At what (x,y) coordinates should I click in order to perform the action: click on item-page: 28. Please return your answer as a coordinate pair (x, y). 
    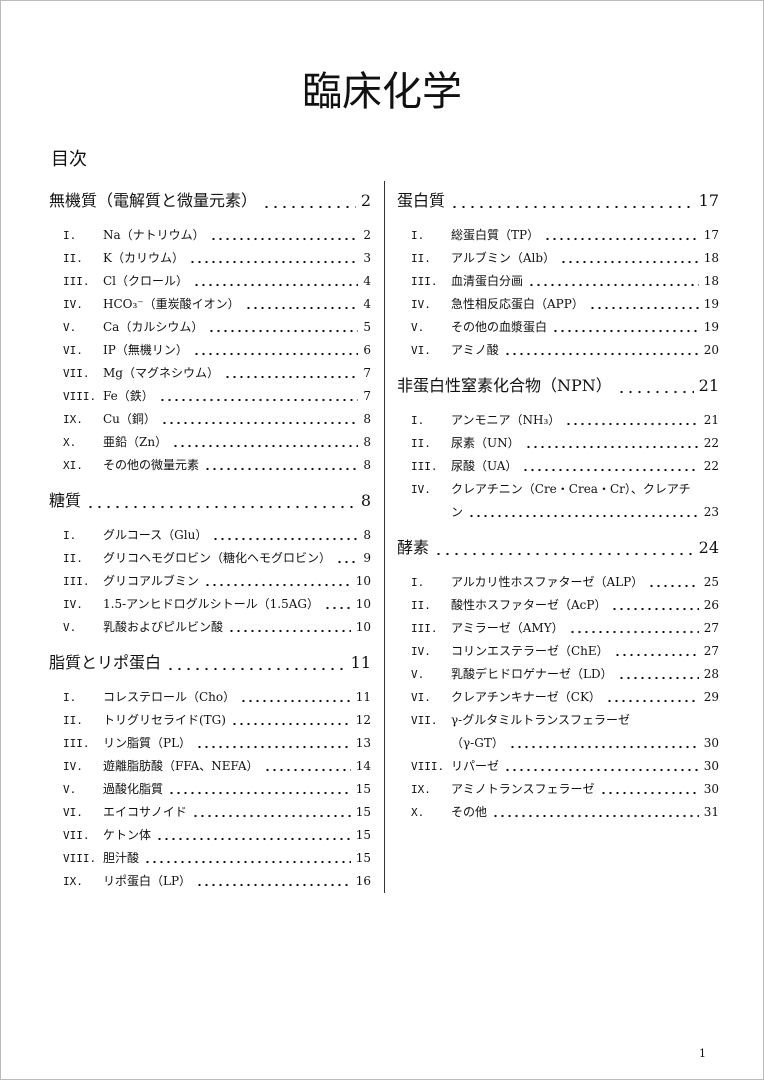
    Looking at the image, I should click on (711, 674).